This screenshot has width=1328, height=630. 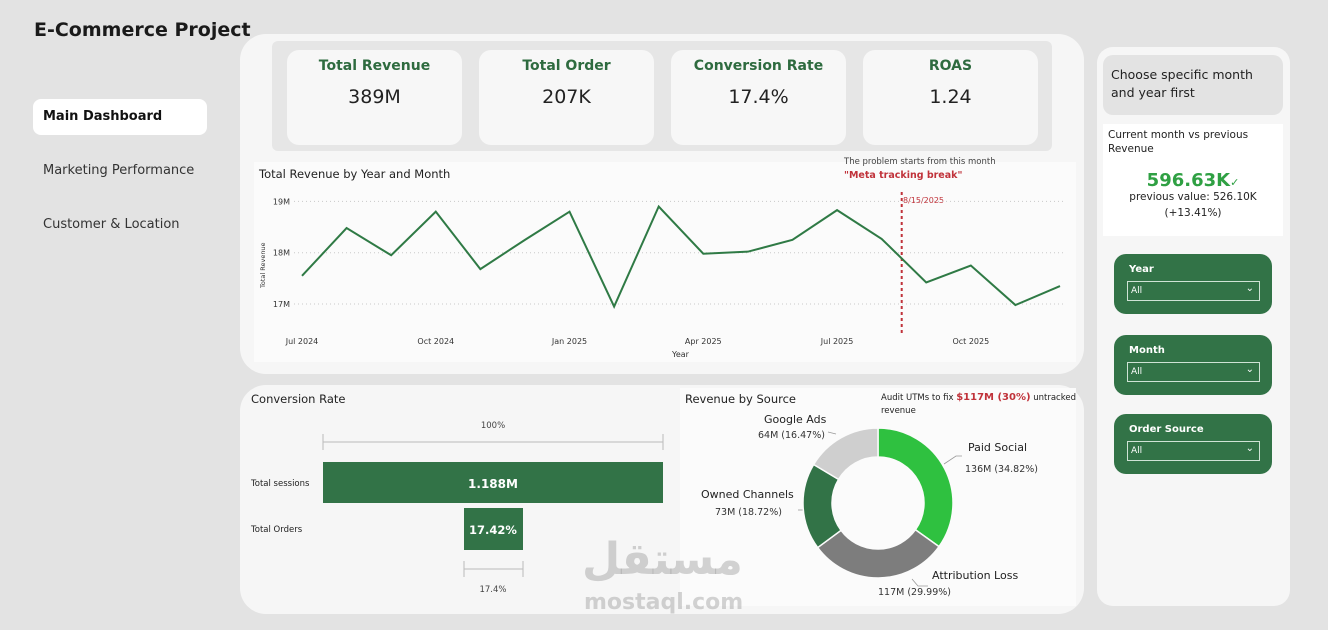 I want to click on revenue-chart-title: Total Revenue by Year and Month, so click(x=355, y=174).